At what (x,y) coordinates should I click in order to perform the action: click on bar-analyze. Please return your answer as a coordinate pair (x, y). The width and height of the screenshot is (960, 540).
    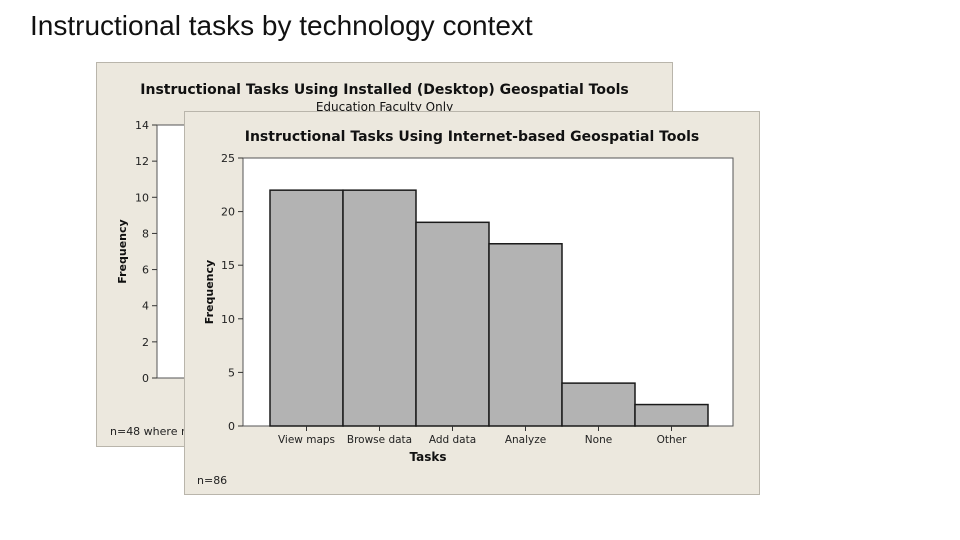
    Looking at the image, I should click on (525, 335).